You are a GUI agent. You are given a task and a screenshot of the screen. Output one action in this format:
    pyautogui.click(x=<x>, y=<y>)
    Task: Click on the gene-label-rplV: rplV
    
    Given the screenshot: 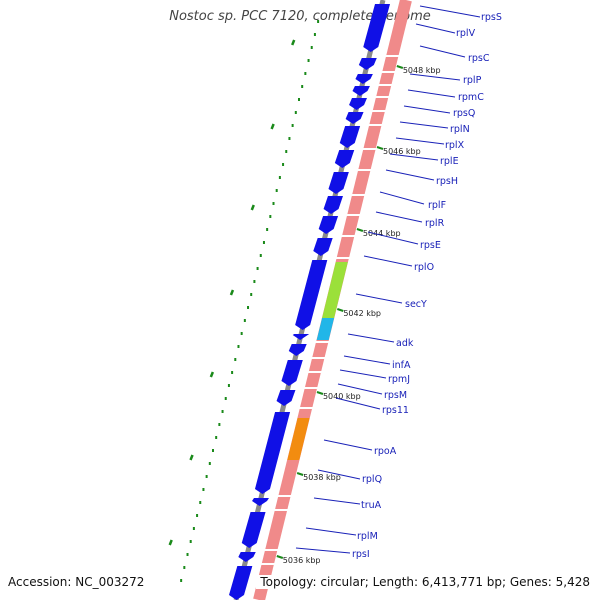 What is the action you would take?
    pyautogui.click(x=466, y=33)
    